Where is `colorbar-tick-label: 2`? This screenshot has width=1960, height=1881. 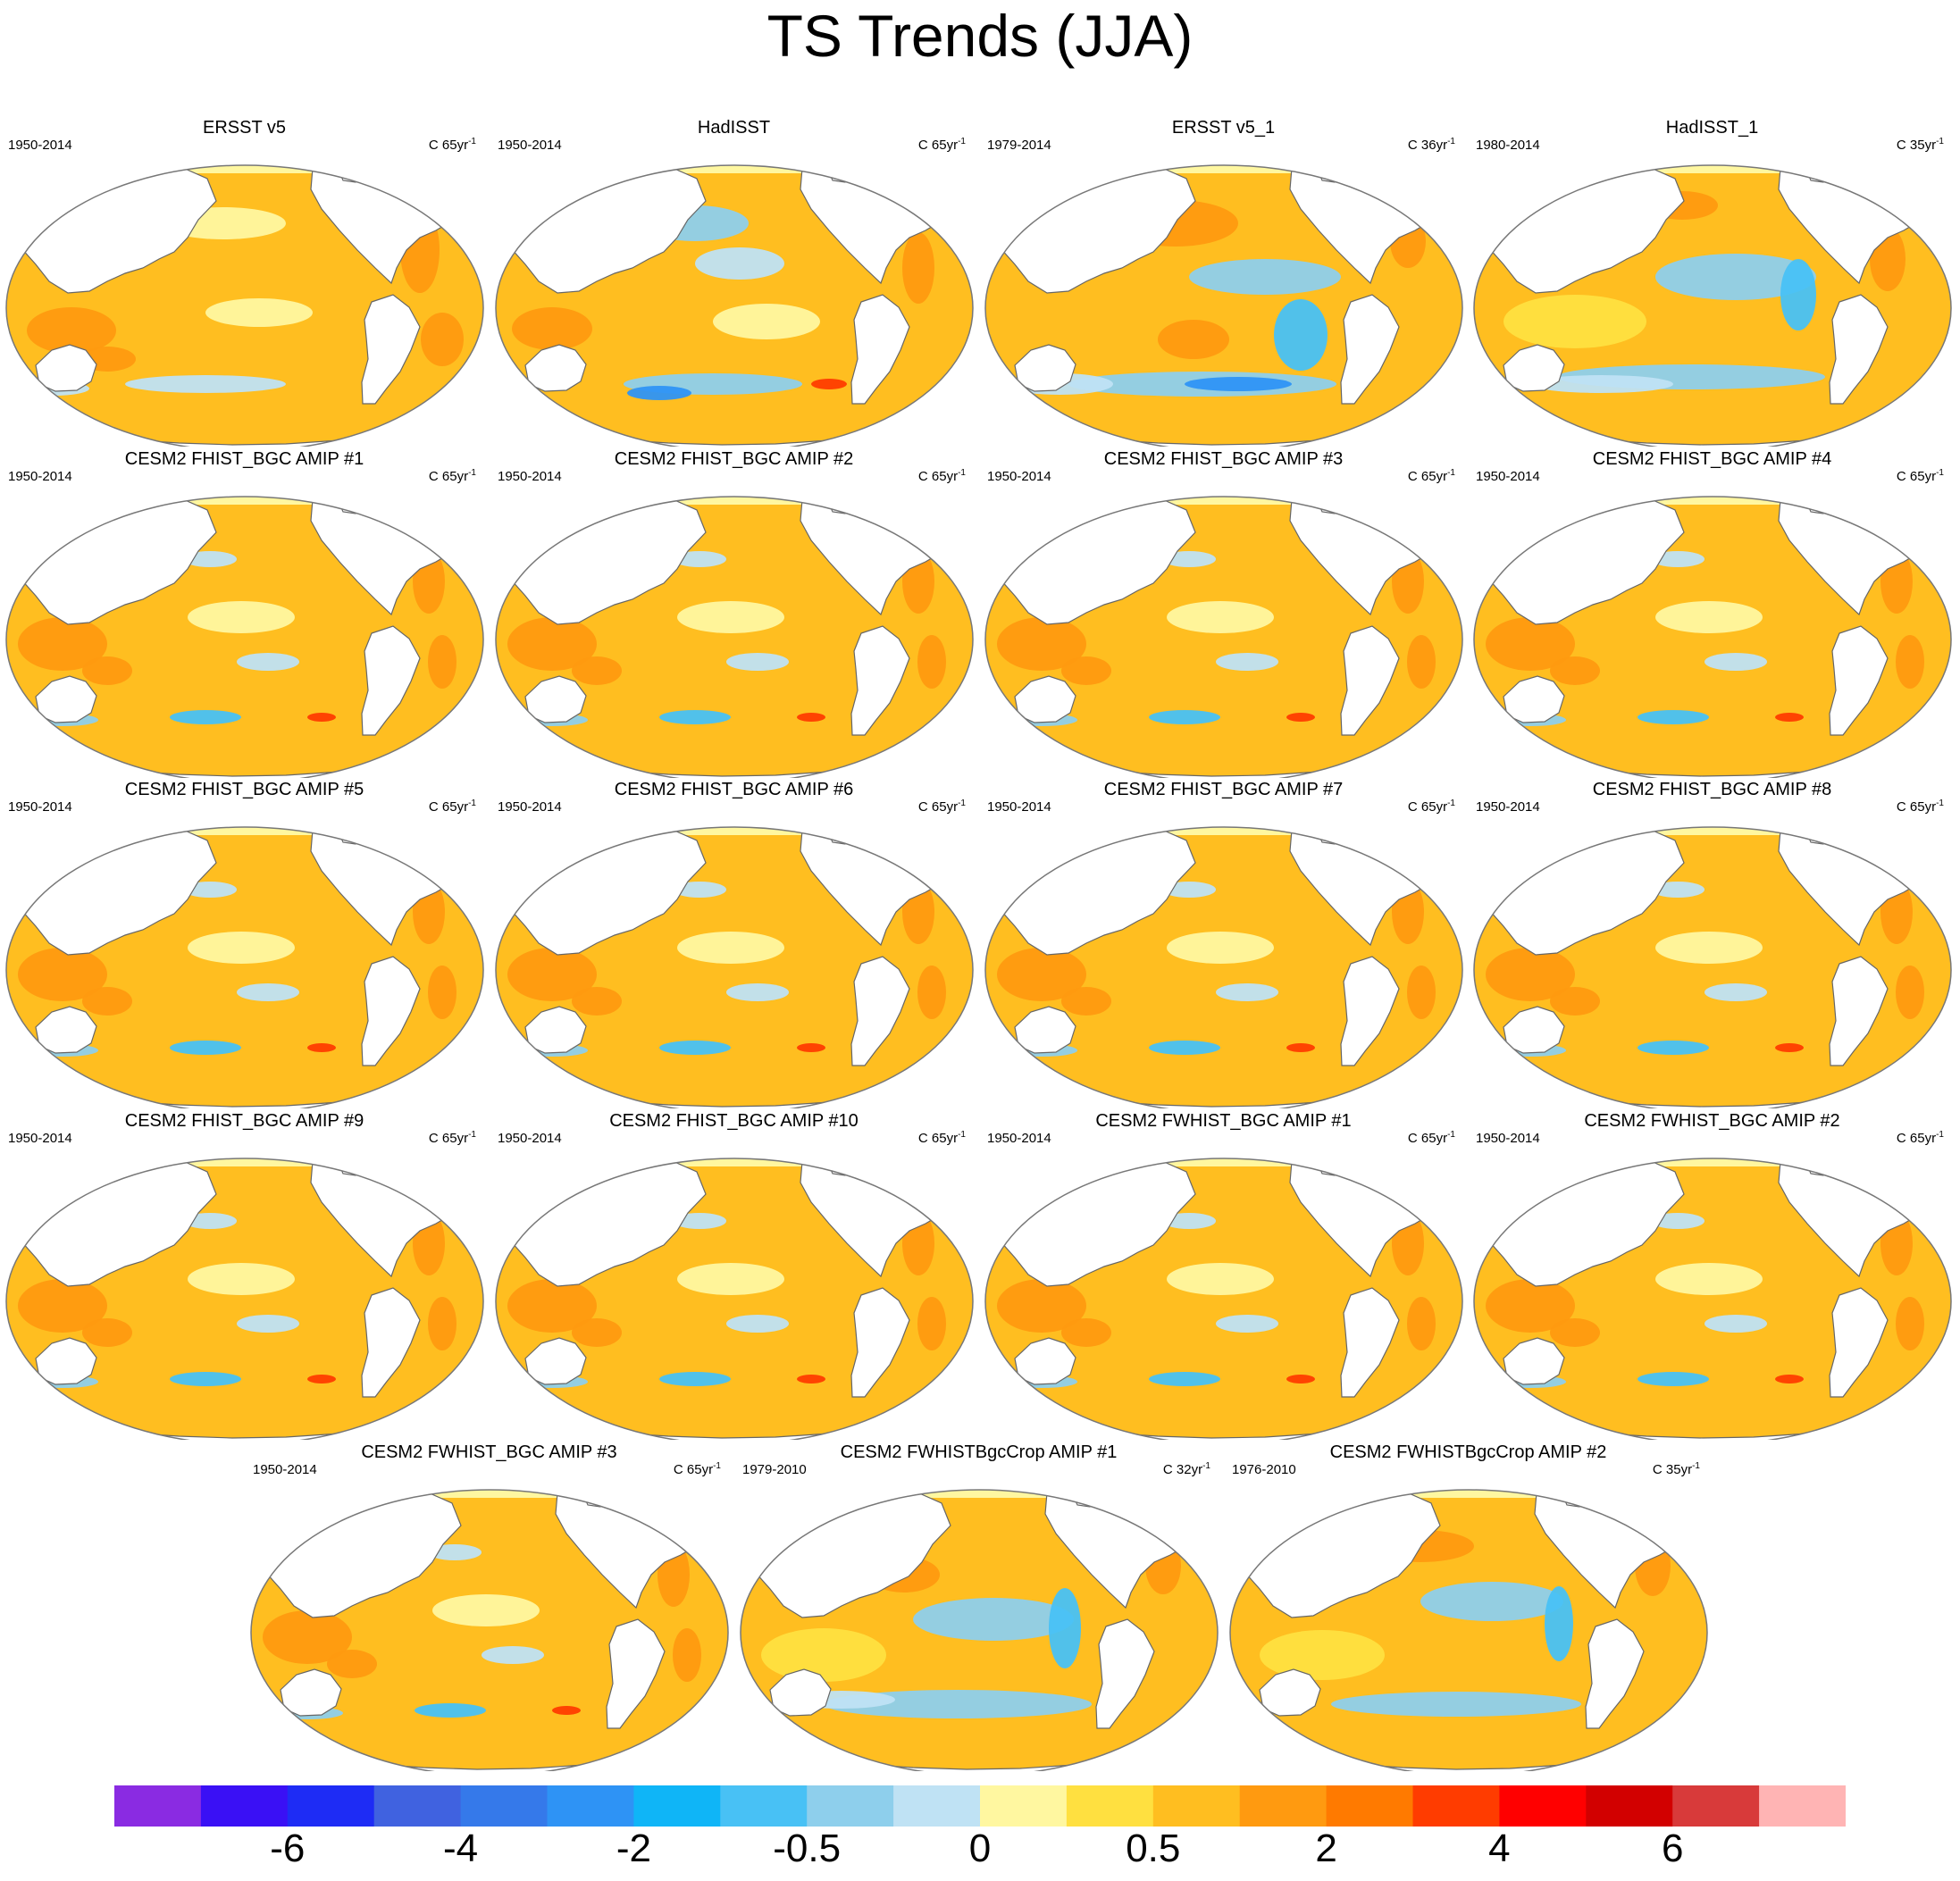
colorbar-tick-label: 2 is located at coordinates (1326, 1848).